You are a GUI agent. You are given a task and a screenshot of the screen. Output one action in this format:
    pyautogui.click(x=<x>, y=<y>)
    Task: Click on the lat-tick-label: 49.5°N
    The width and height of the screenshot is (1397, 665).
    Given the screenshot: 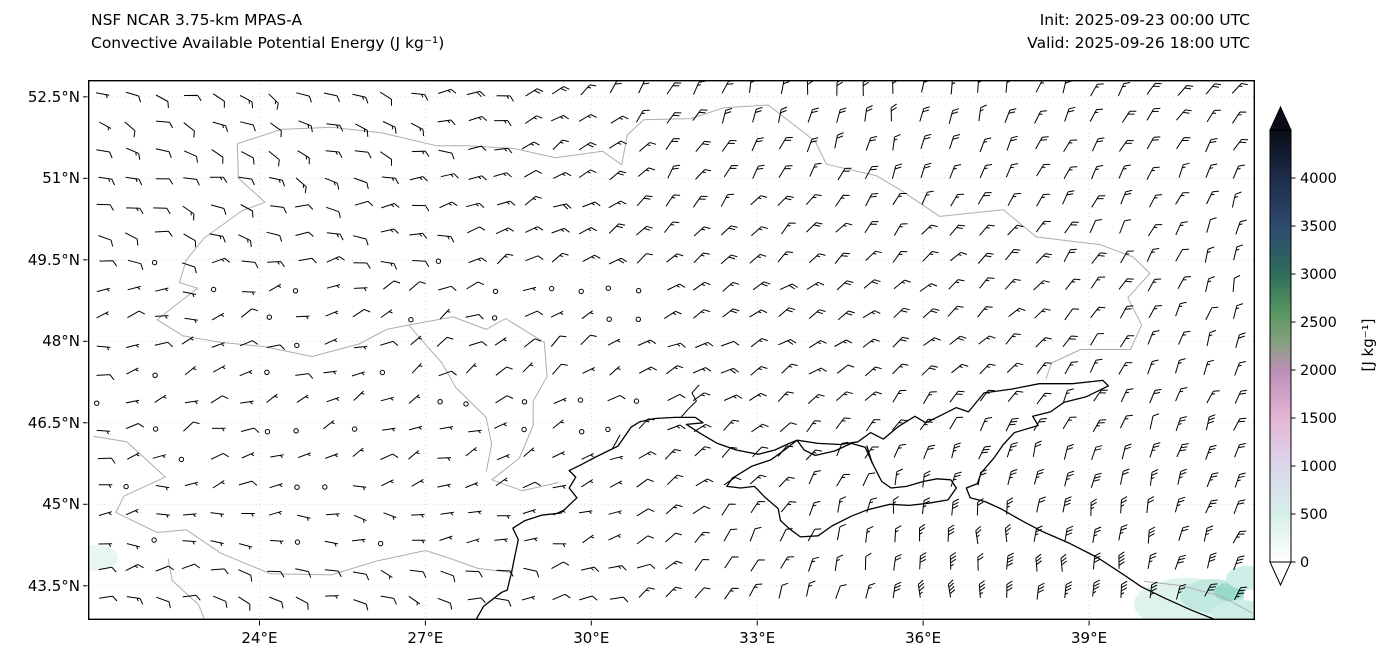 What is the action you would take?
    pyautogui.click(x=53, y=259)
    